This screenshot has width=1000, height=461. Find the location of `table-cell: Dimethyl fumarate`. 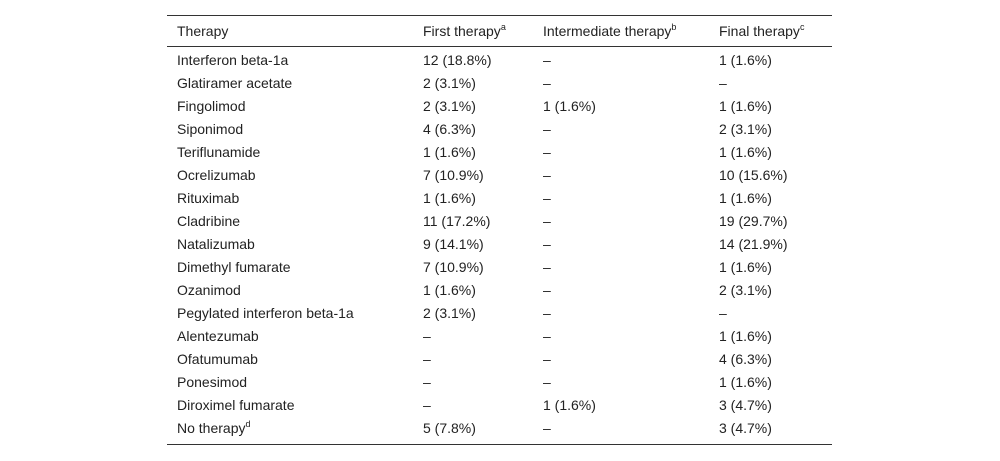

table-cell: Dimethyl fumarate is located at coordinates (234, 267).